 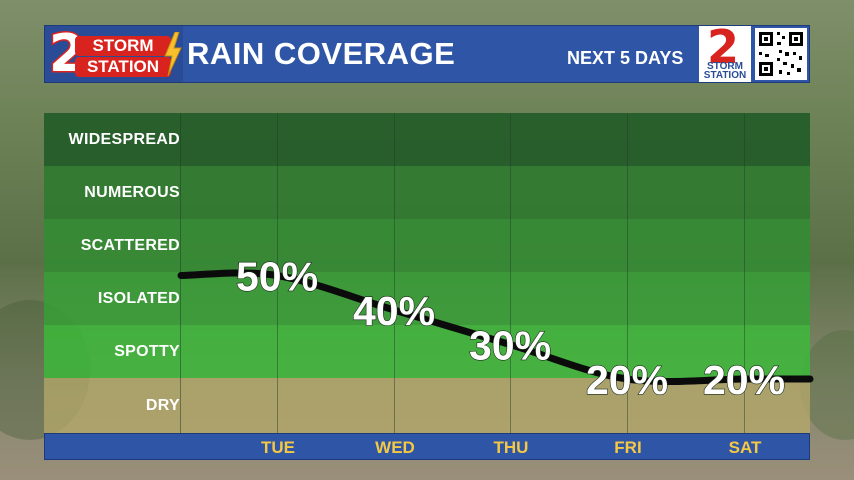 I want to click on x-tick-label: THU, so click(x=511, y=447).